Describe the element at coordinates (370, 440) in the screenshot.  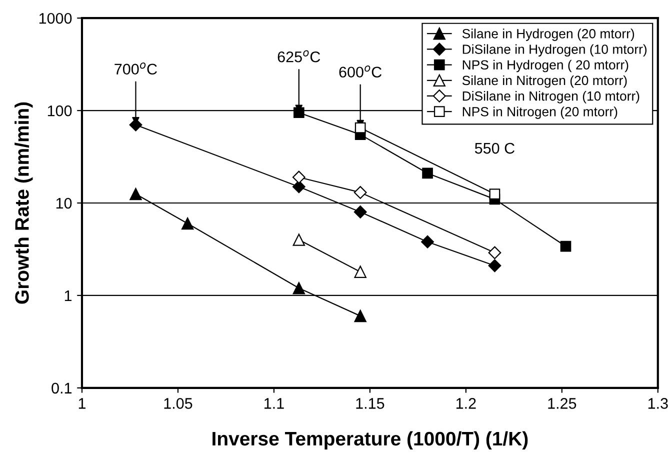
I see `x-axis-title: Inverse Temperature (1000/T) (1/K)` at that location.